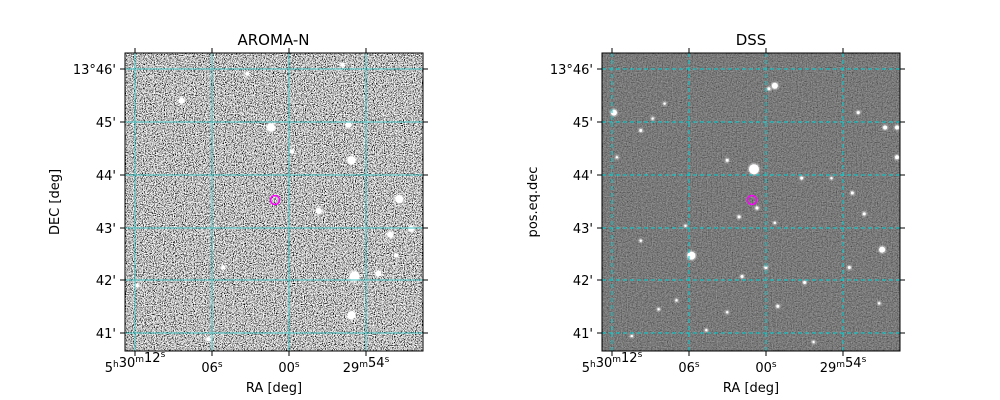 The width and height of the screenshot is (1000, 400). I want to click on panel-title: AROMA-N, so click(274, 40).